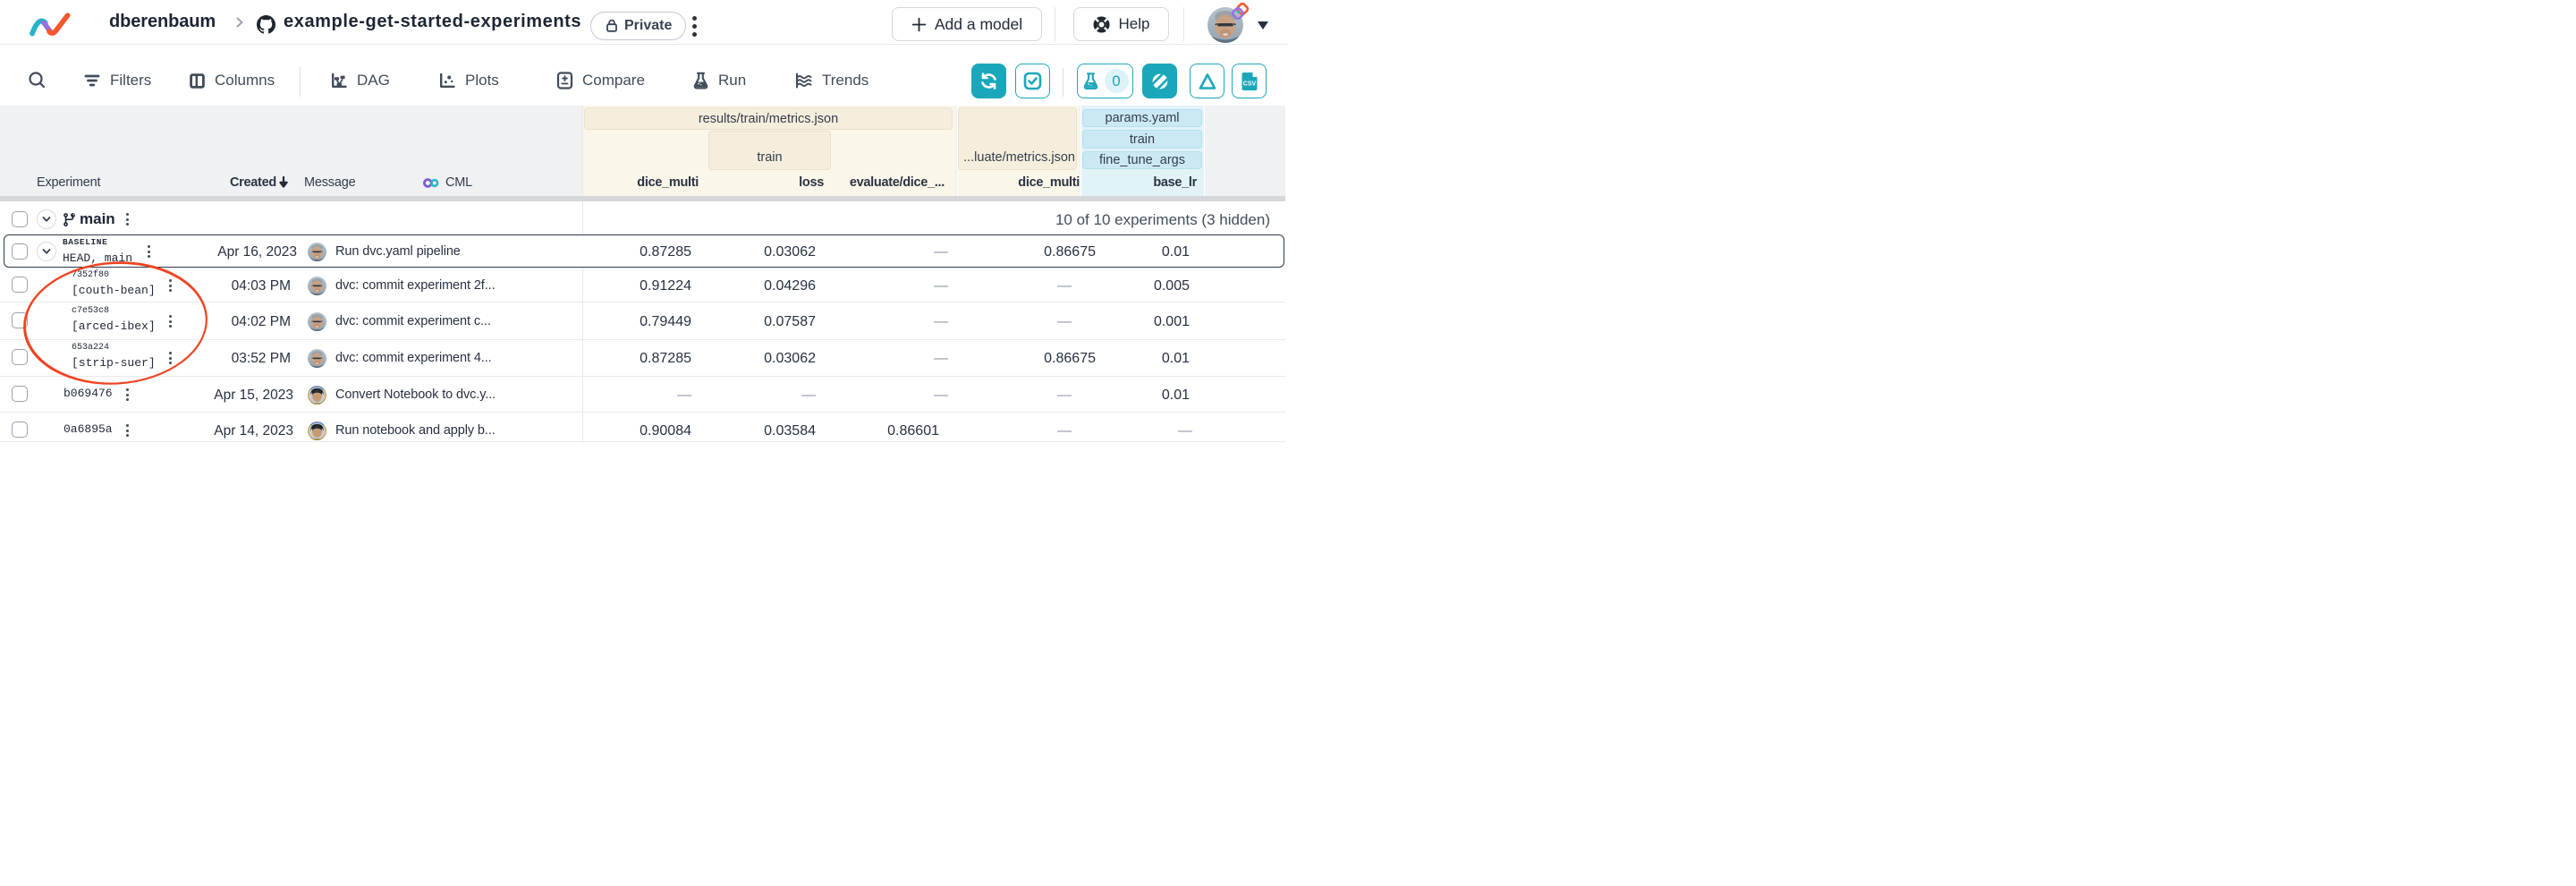  I want to click on svg-text: CSV, so click(1249, 84).